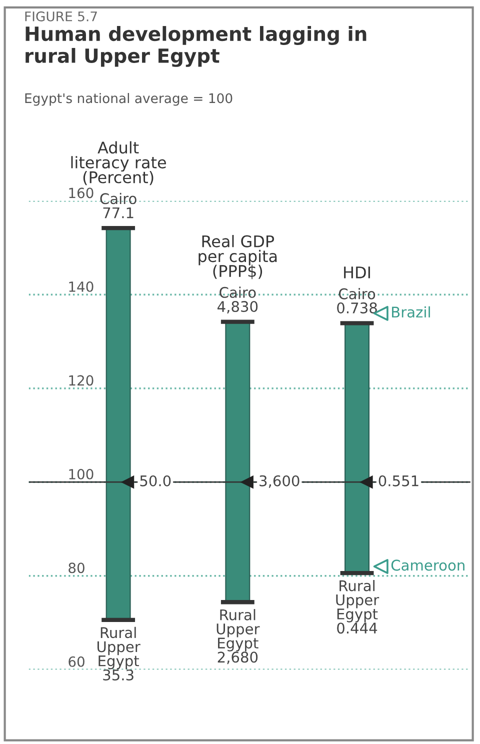 Image resolution: width=480 pixels, height=744 pixels. Describe the element at coordinates (238, 636) in the screenshot. I see `annotation: Rural Upper Egypt 2,680` at that location.